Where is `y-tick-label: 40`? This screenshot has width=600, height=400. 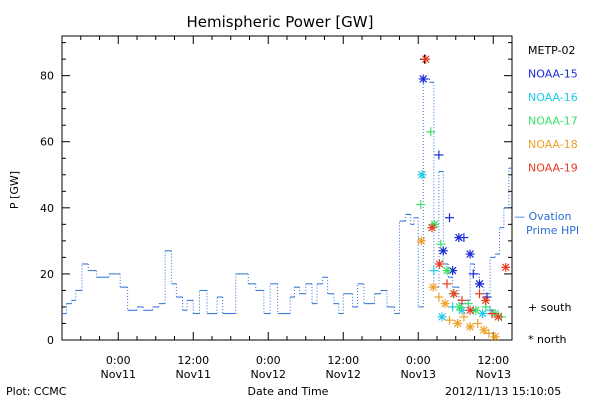 y-tick-label: 40 is located at coordinates (47, 208).